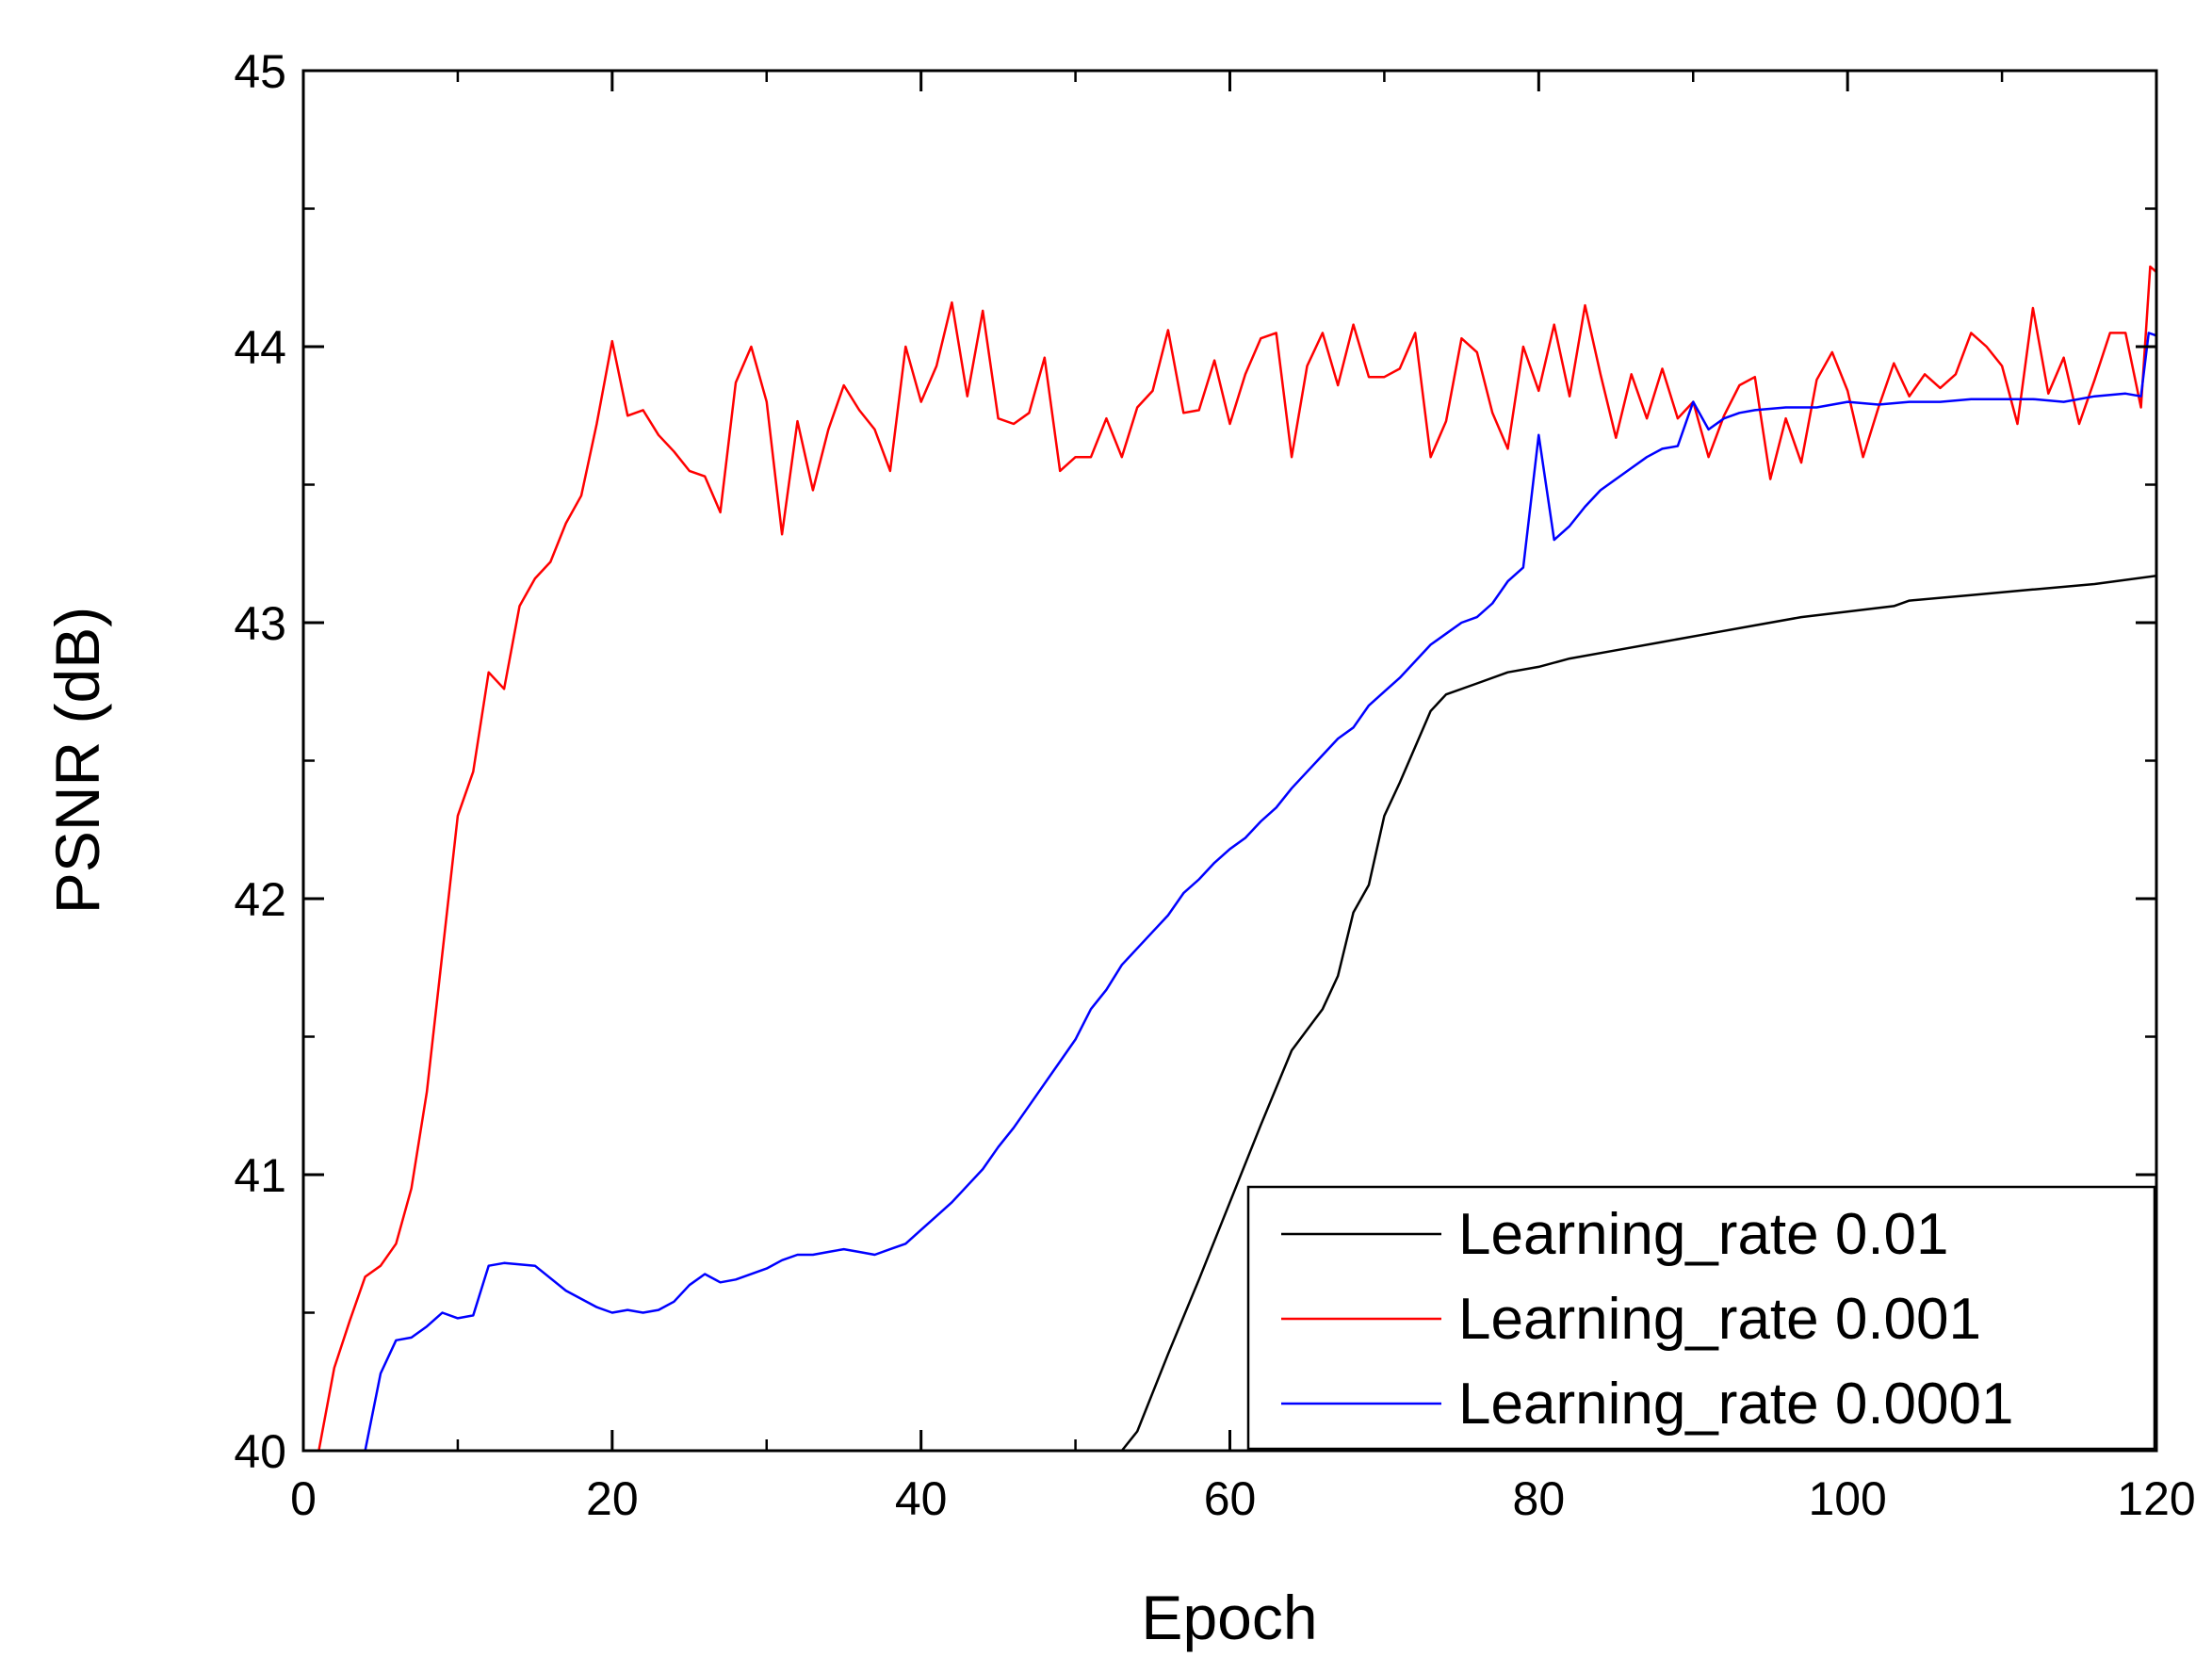 This screenshot has width=2212, height=1673. Describe the element at coordinates (260, 899) in the screenshot. I see `y-tick-label: 42` at that location.